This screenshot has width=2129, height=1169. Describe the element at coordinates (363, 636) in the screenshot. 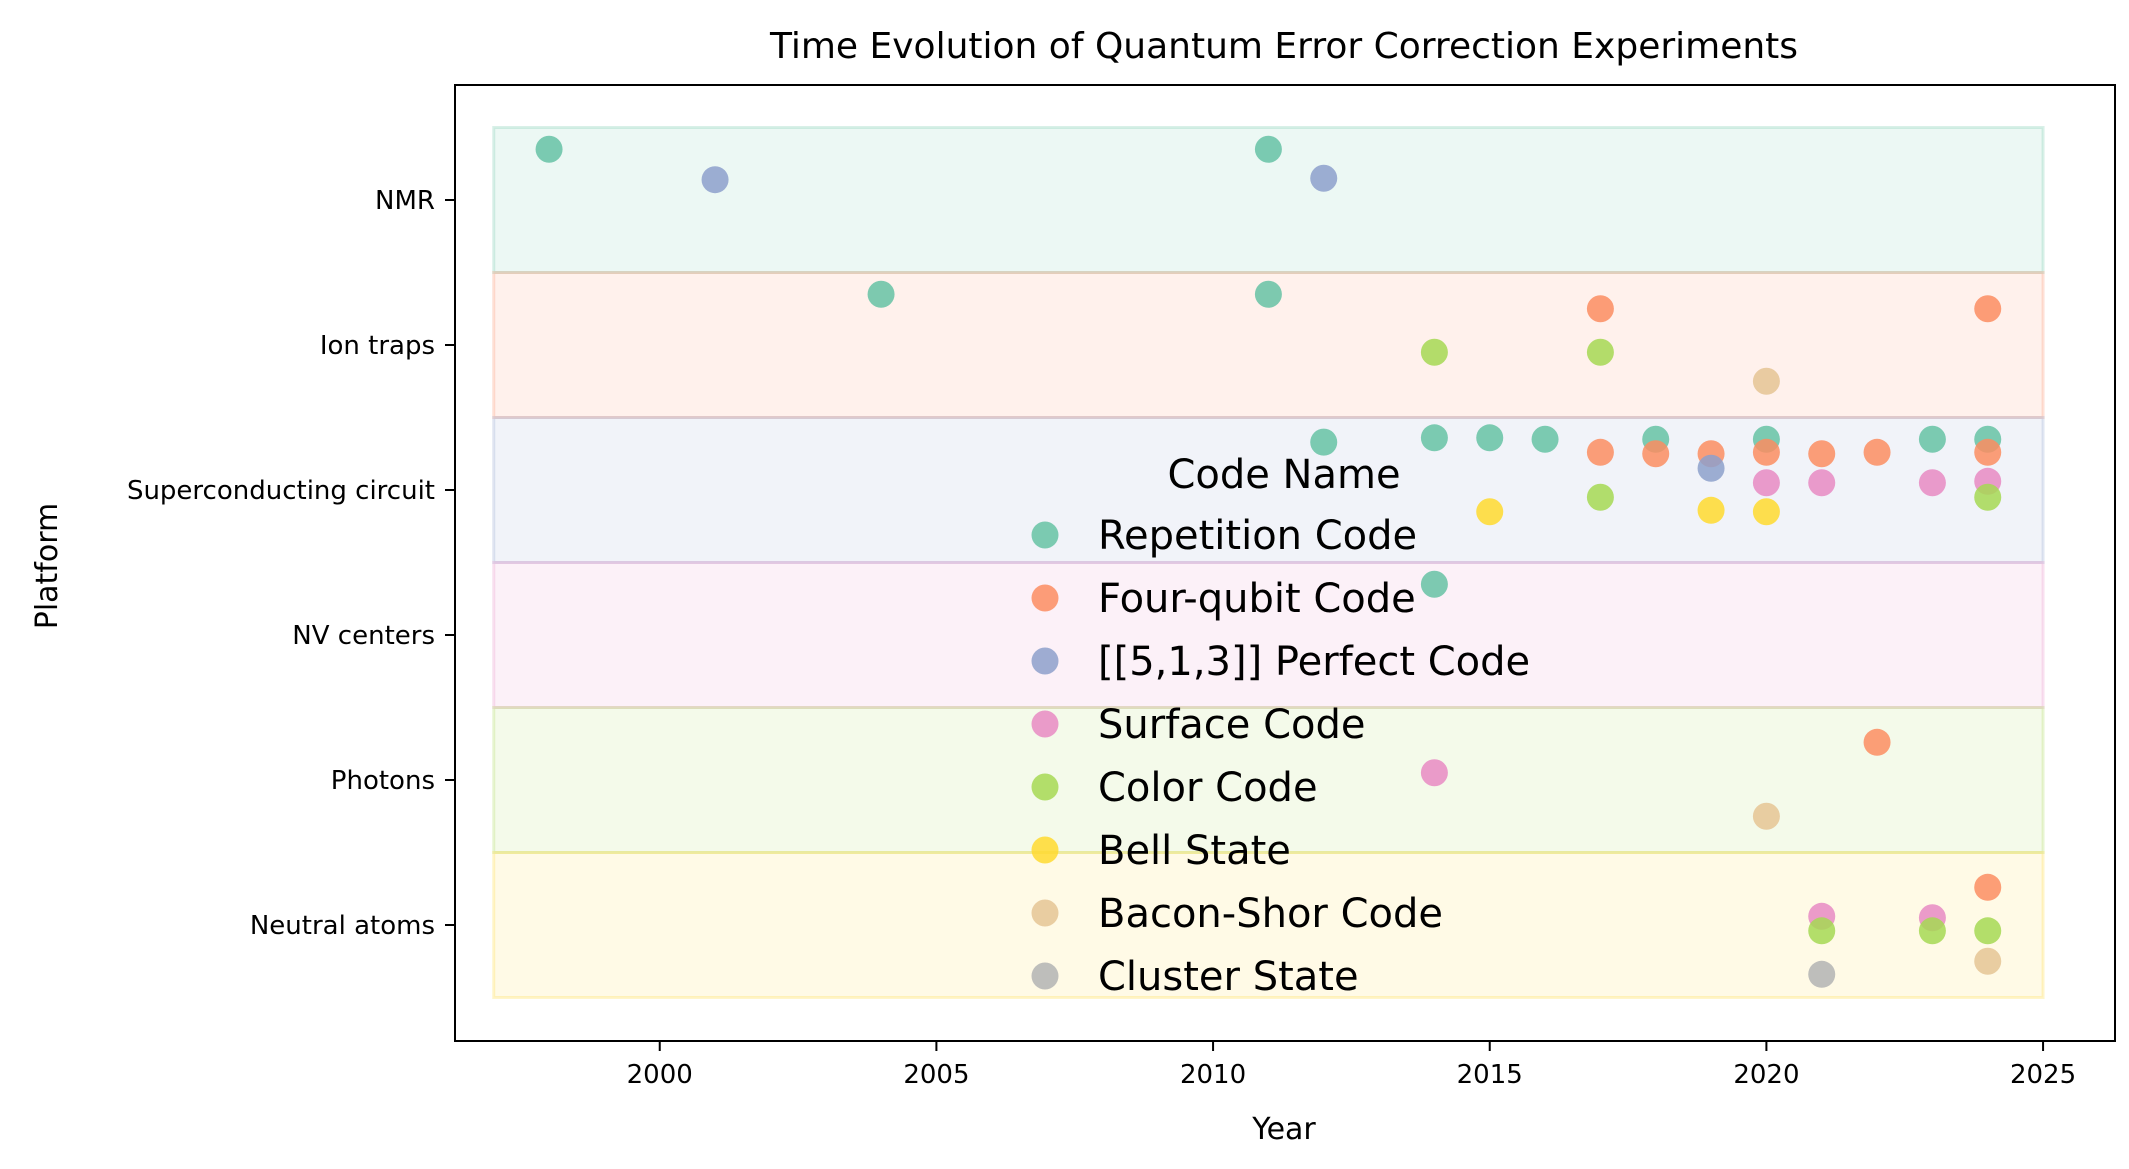

I see `y-tick-label: NV centers` at that location.